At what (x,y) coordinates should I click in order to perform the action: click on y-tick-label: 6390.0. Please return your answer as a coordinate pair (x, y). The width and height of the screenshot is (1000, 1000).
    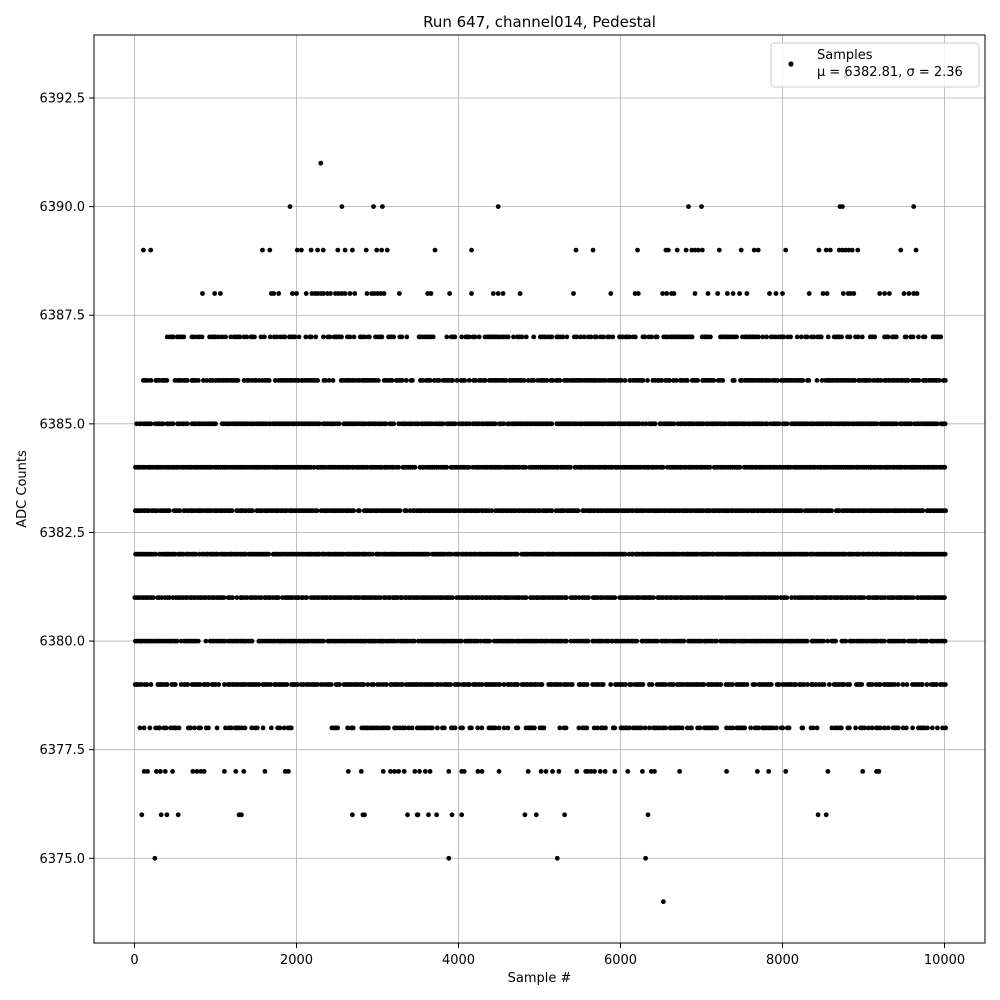
    Looking at the image, I should click on (63, 207).